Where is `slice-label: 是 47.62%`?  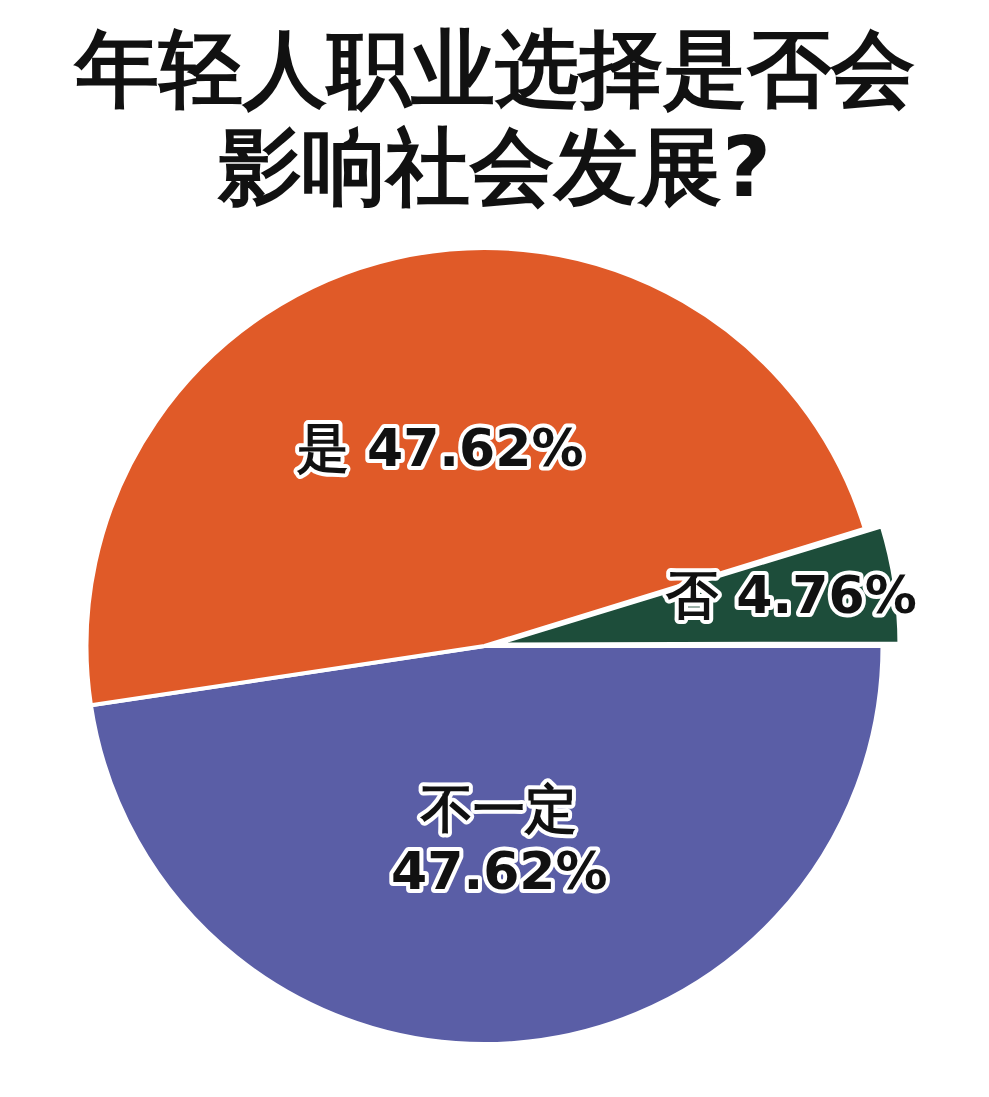
slice-label: 是 47.62% is located at coordinates (439, 447).